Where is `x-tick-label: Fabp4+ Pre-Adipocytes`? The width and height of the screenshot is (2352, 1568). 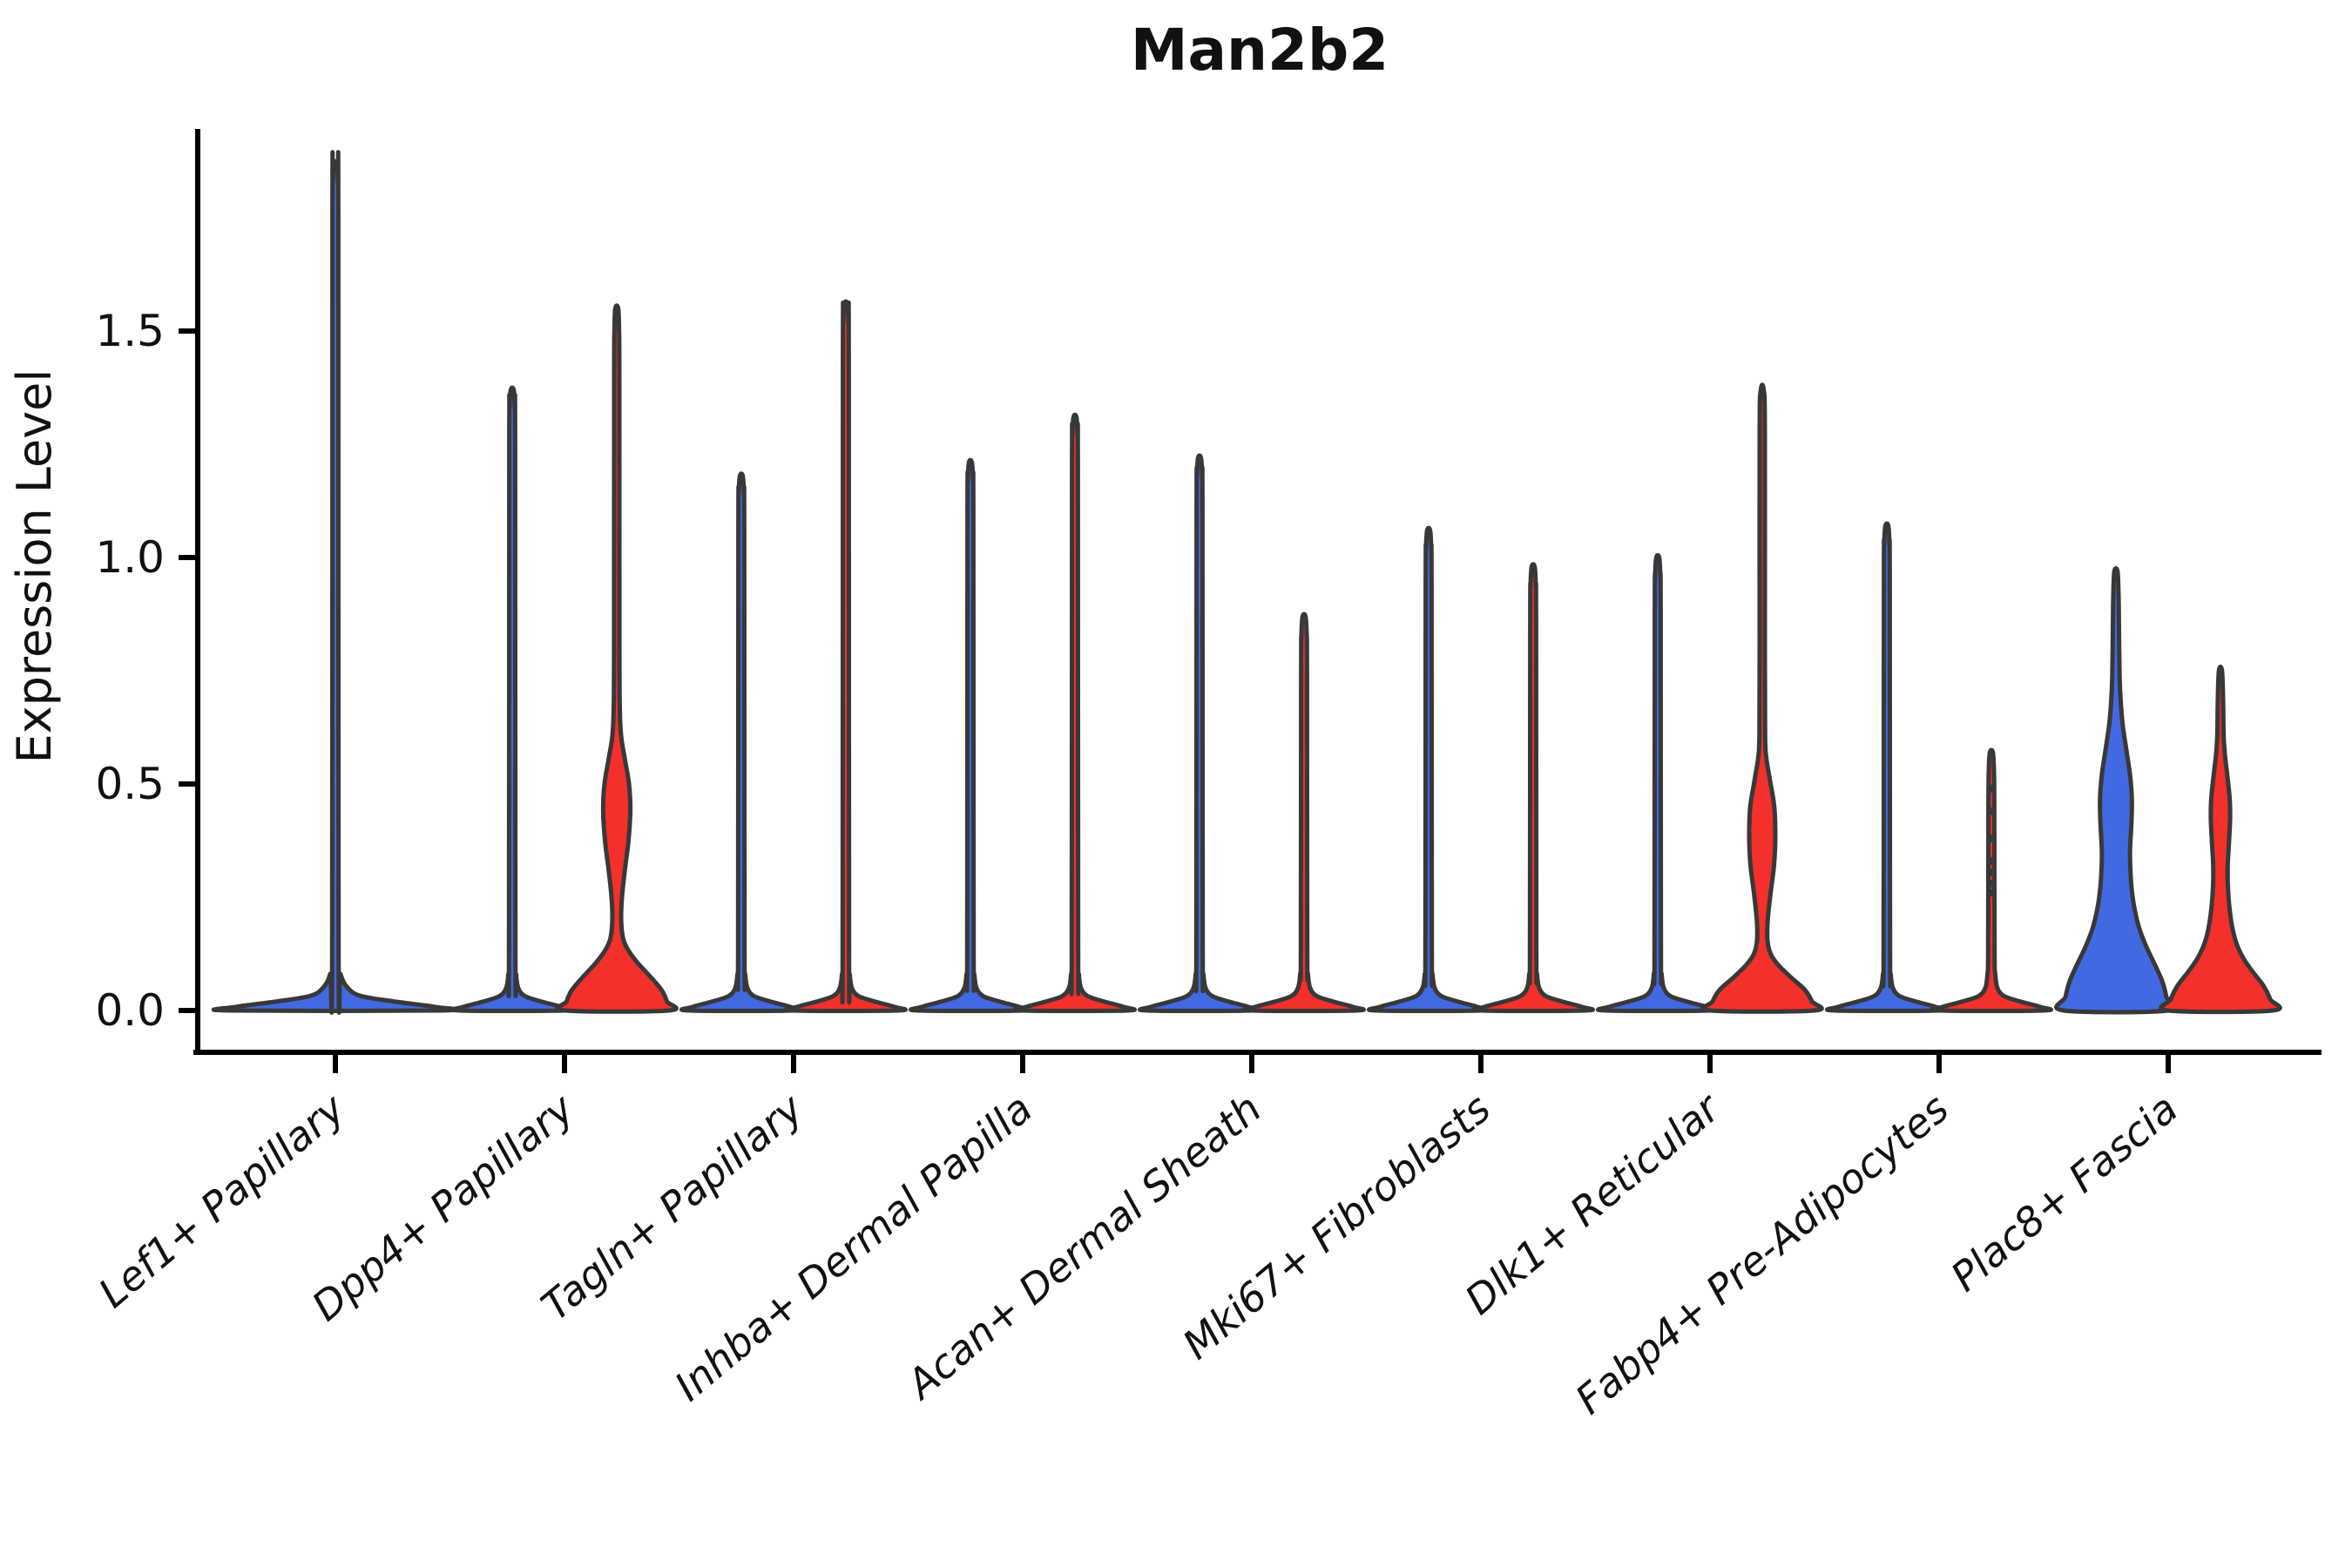
x-tick-label: Fabp4+ Pre-Adipocytes is located at coordinates (1762, 1254).